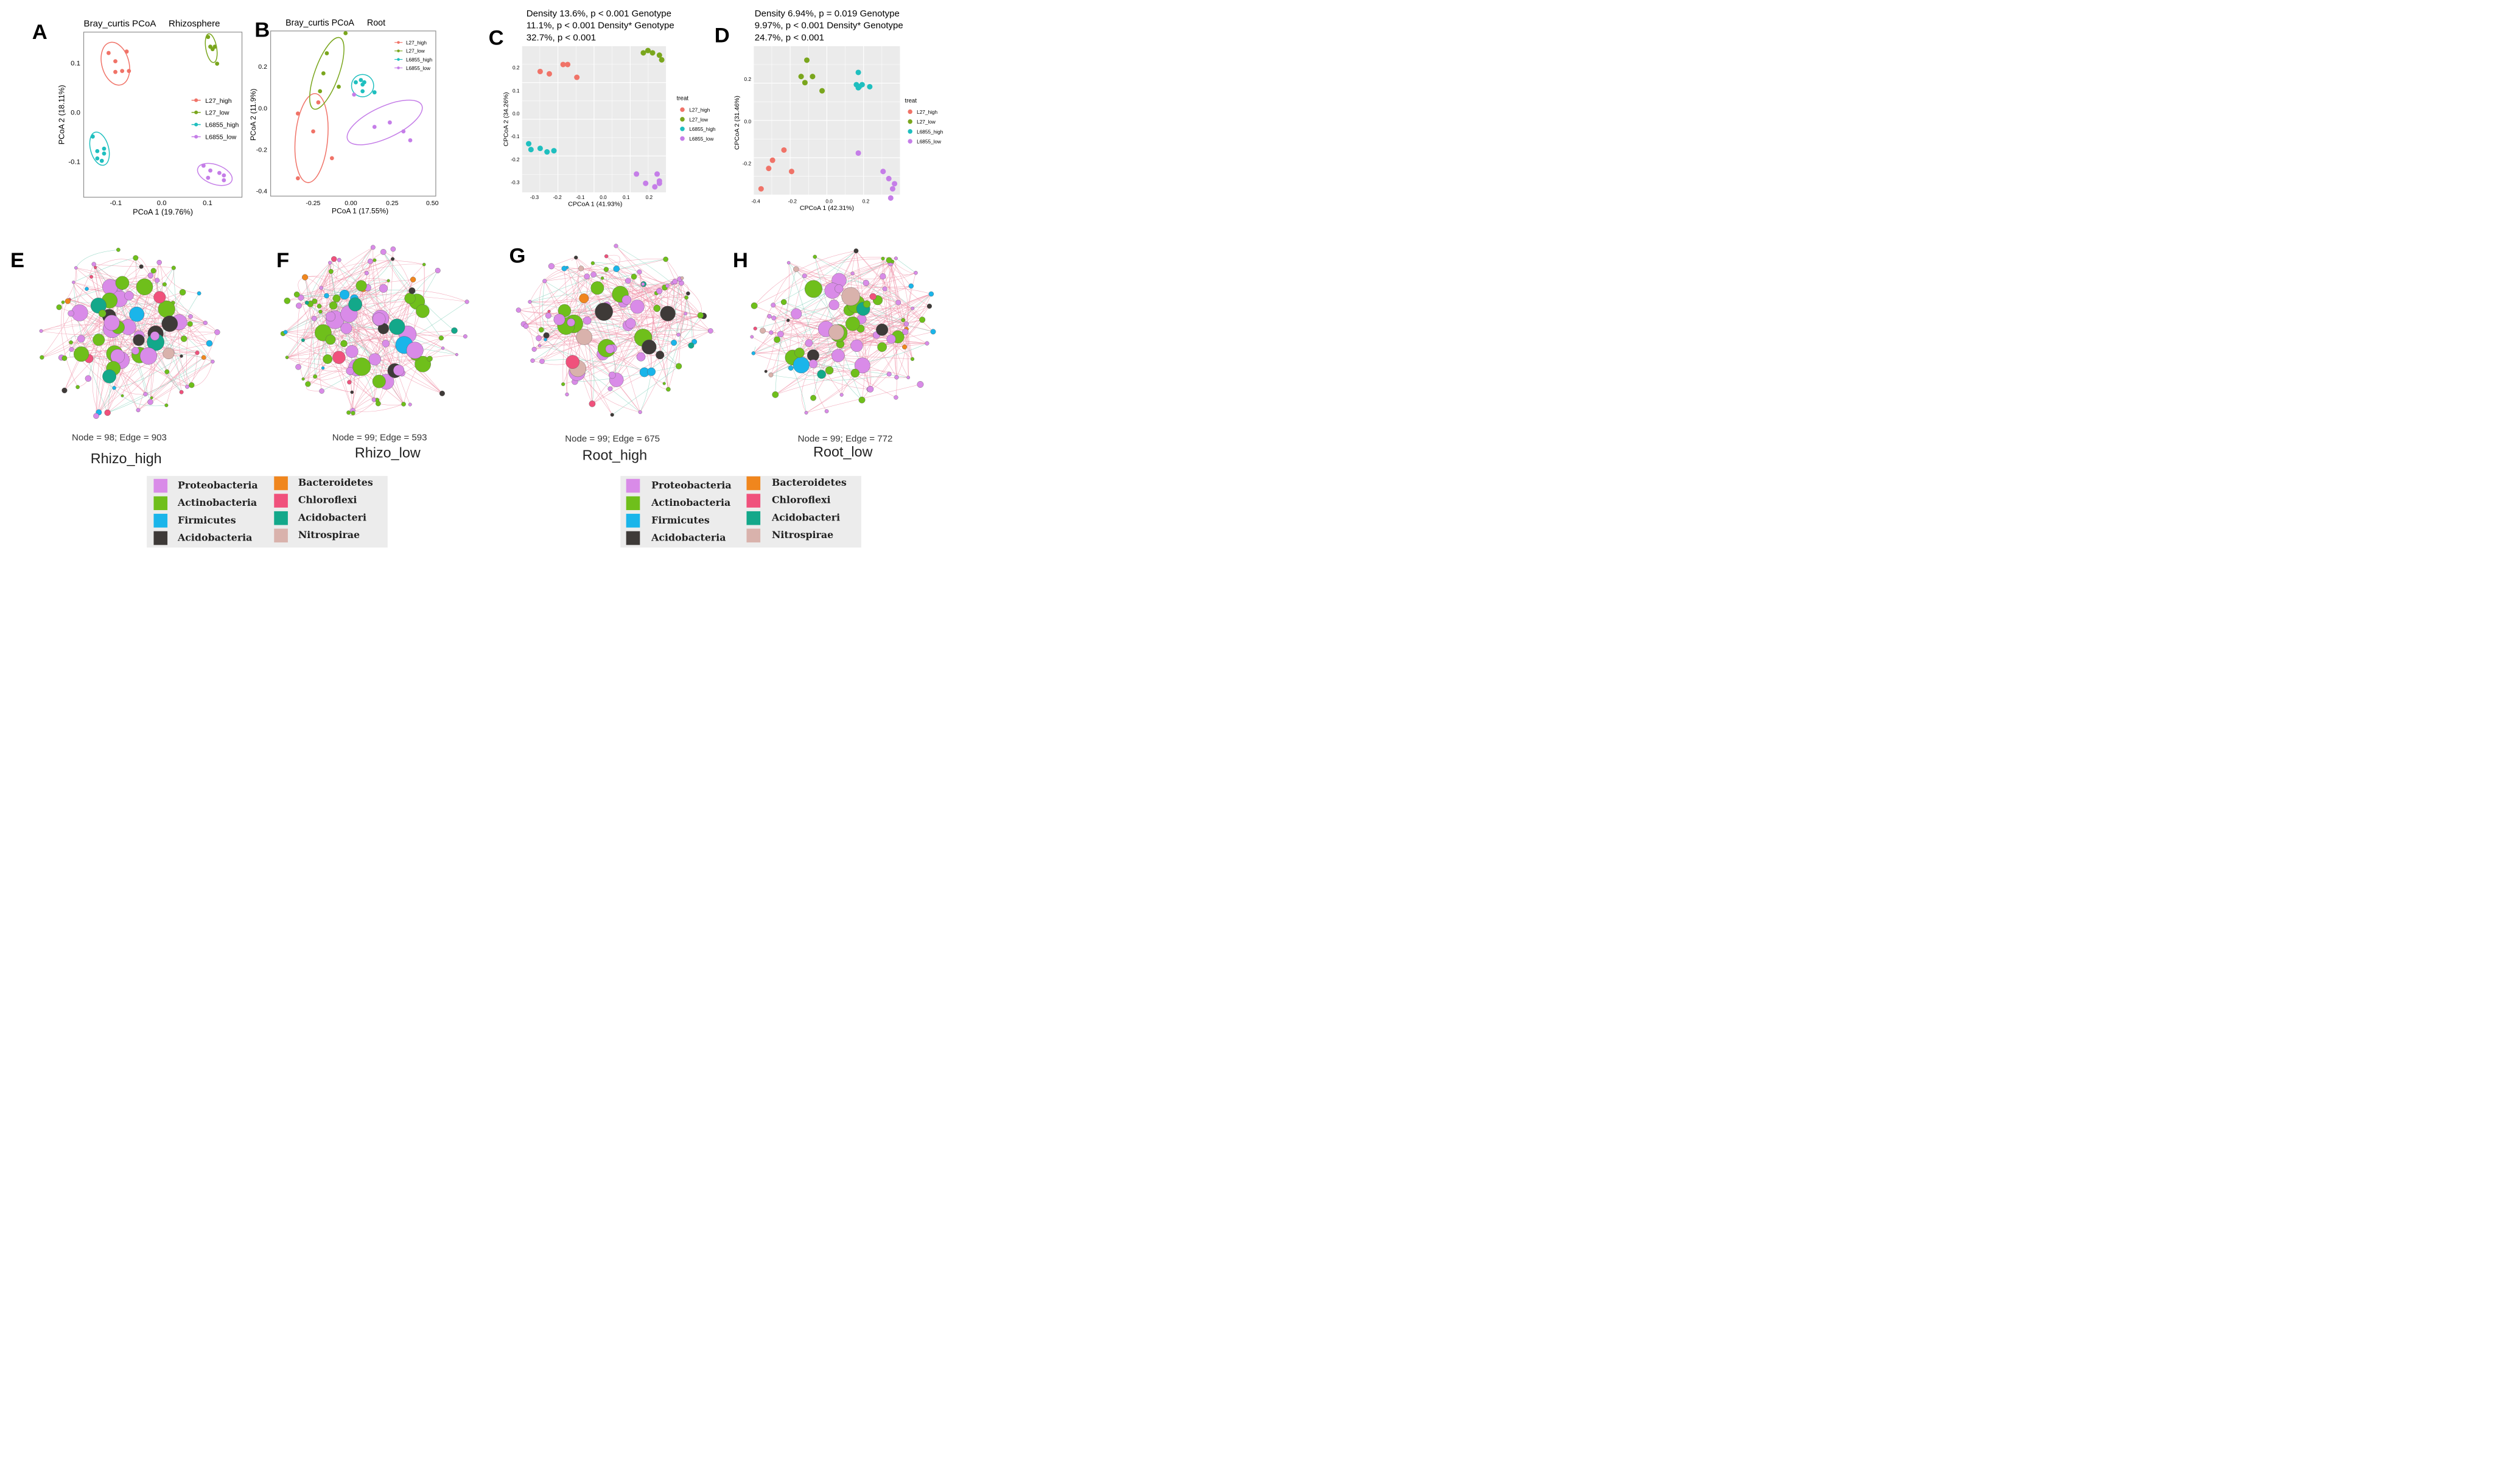 The width and height of the screenshot is (2520, 1470). What do you see at coordinates (217, 502) in the screenshot?
I see `phylum-left-actinobacteria: Actinobacteria` at bounding box center [217, 502].